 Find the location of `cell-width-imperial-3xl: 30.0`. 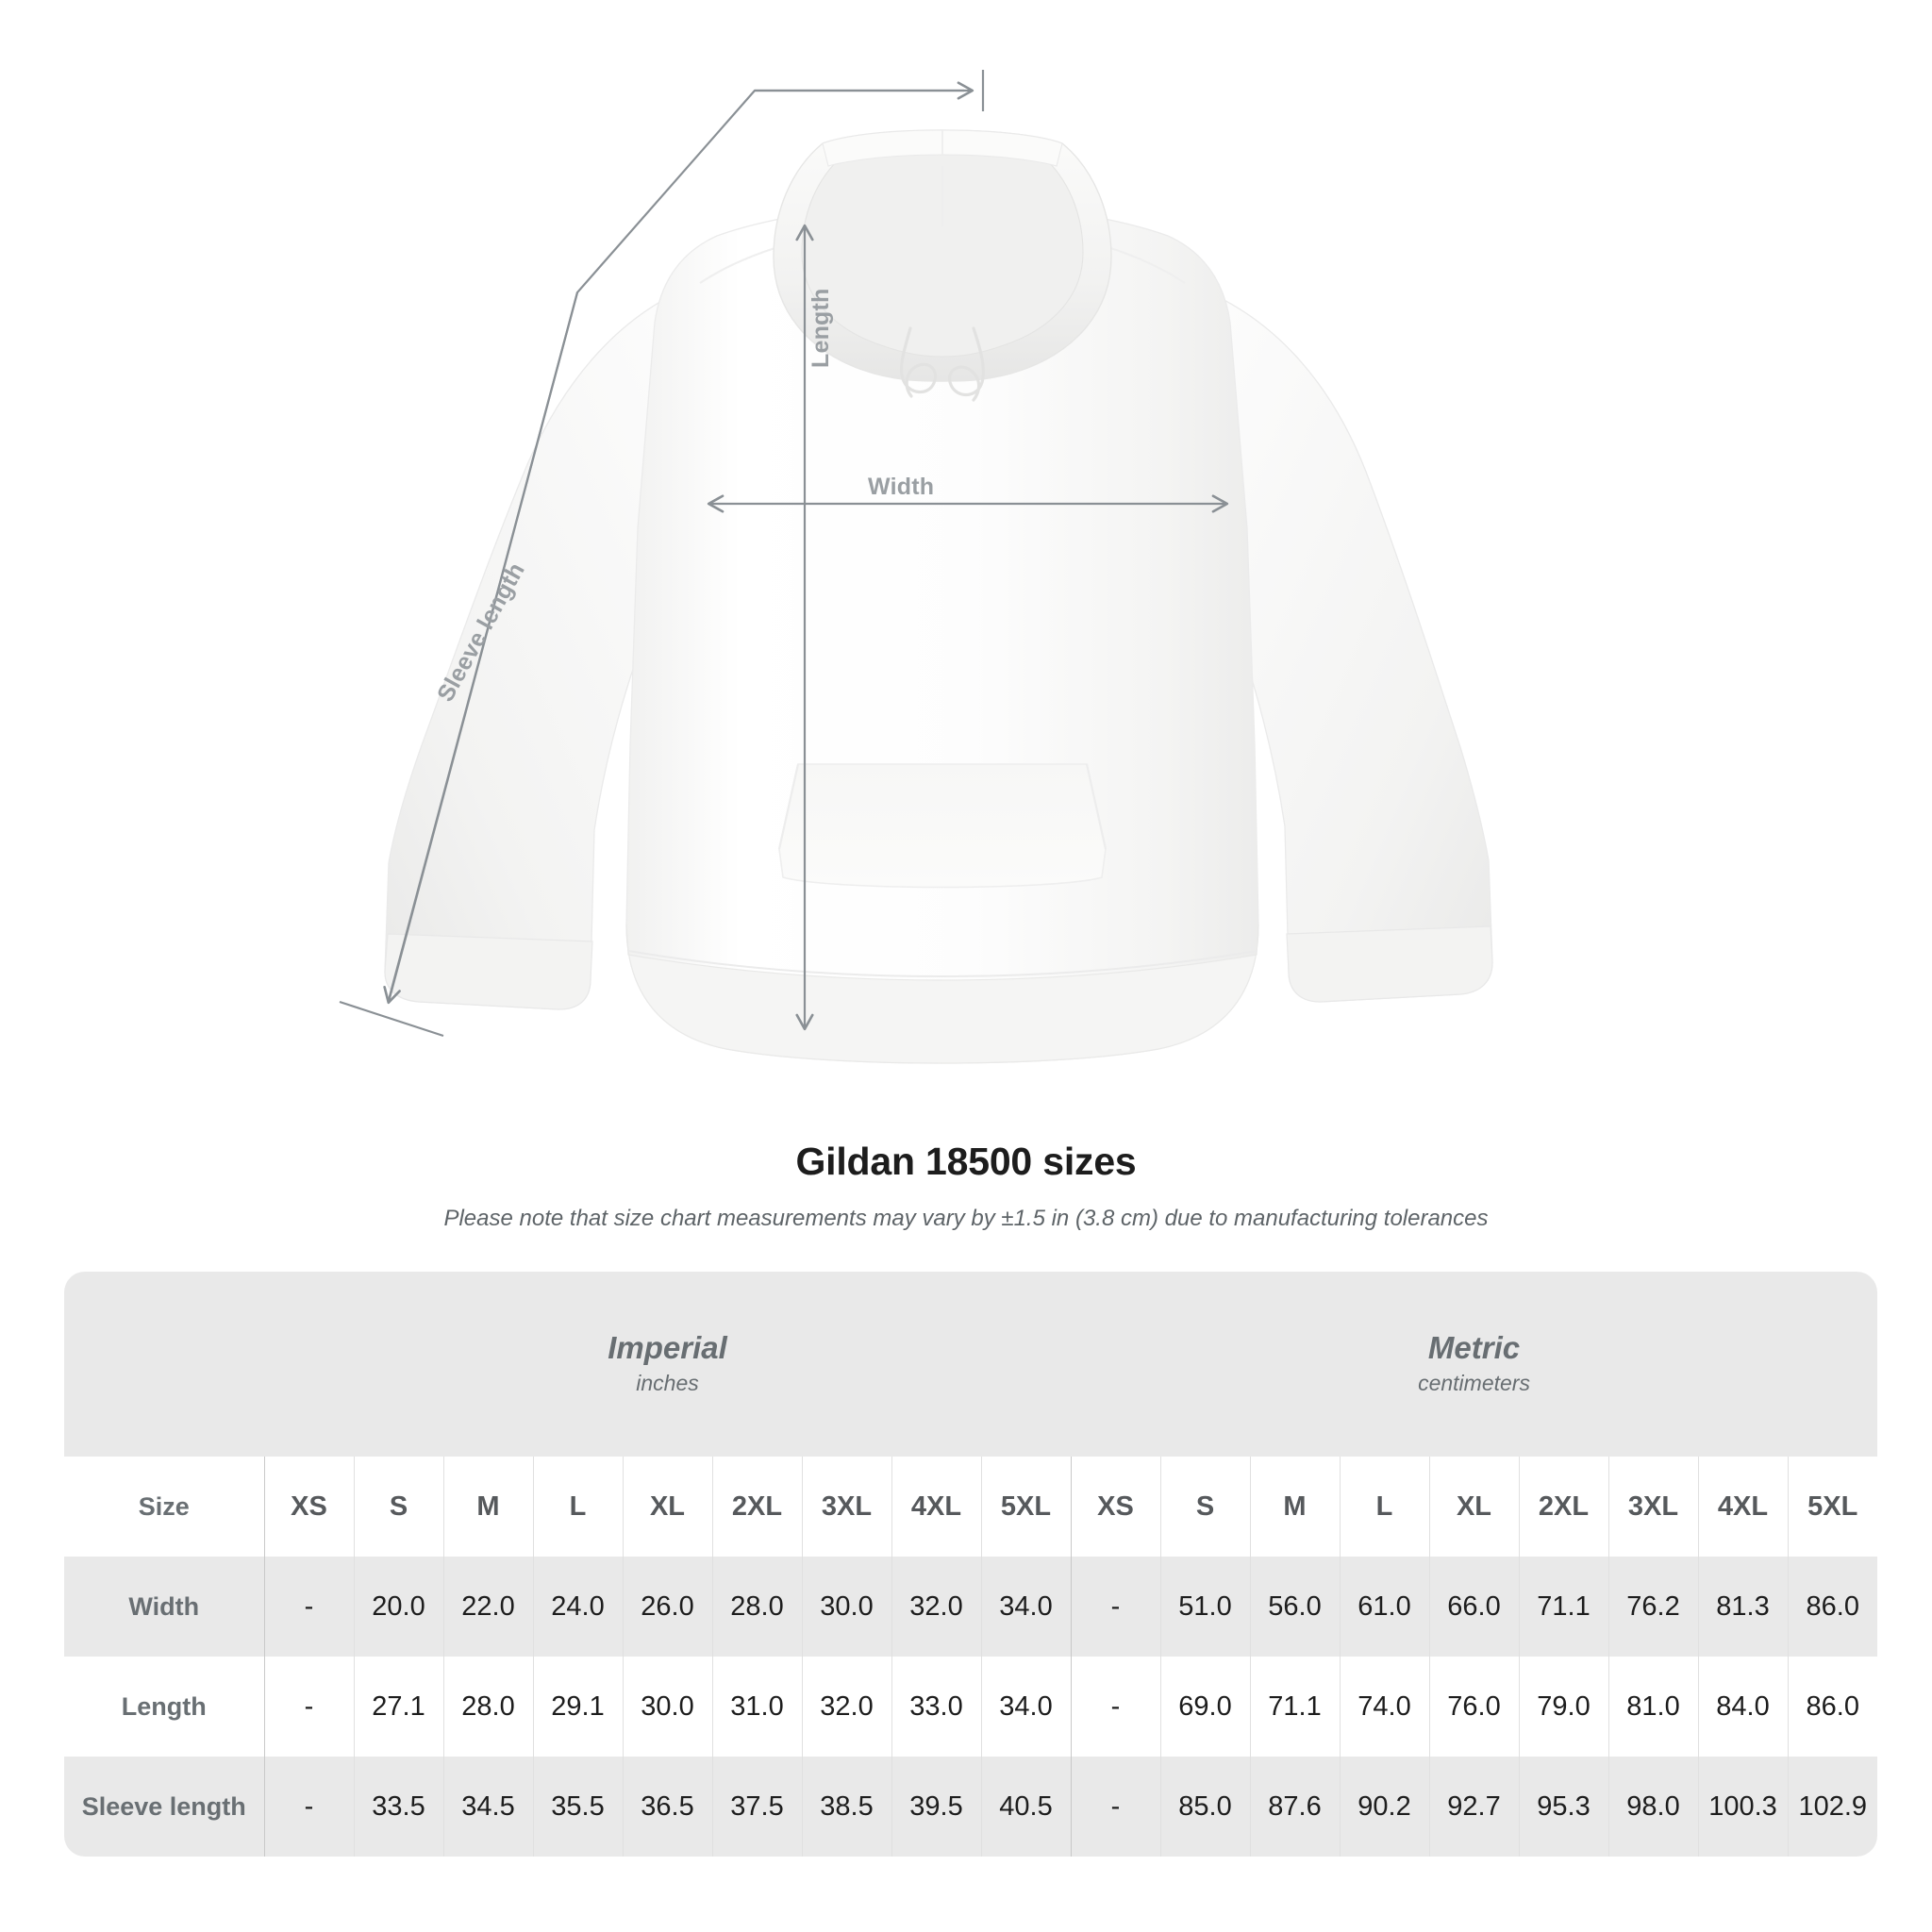

cell-width-imperial-3xl: 30.0 is located at coordinates (846, 1607).